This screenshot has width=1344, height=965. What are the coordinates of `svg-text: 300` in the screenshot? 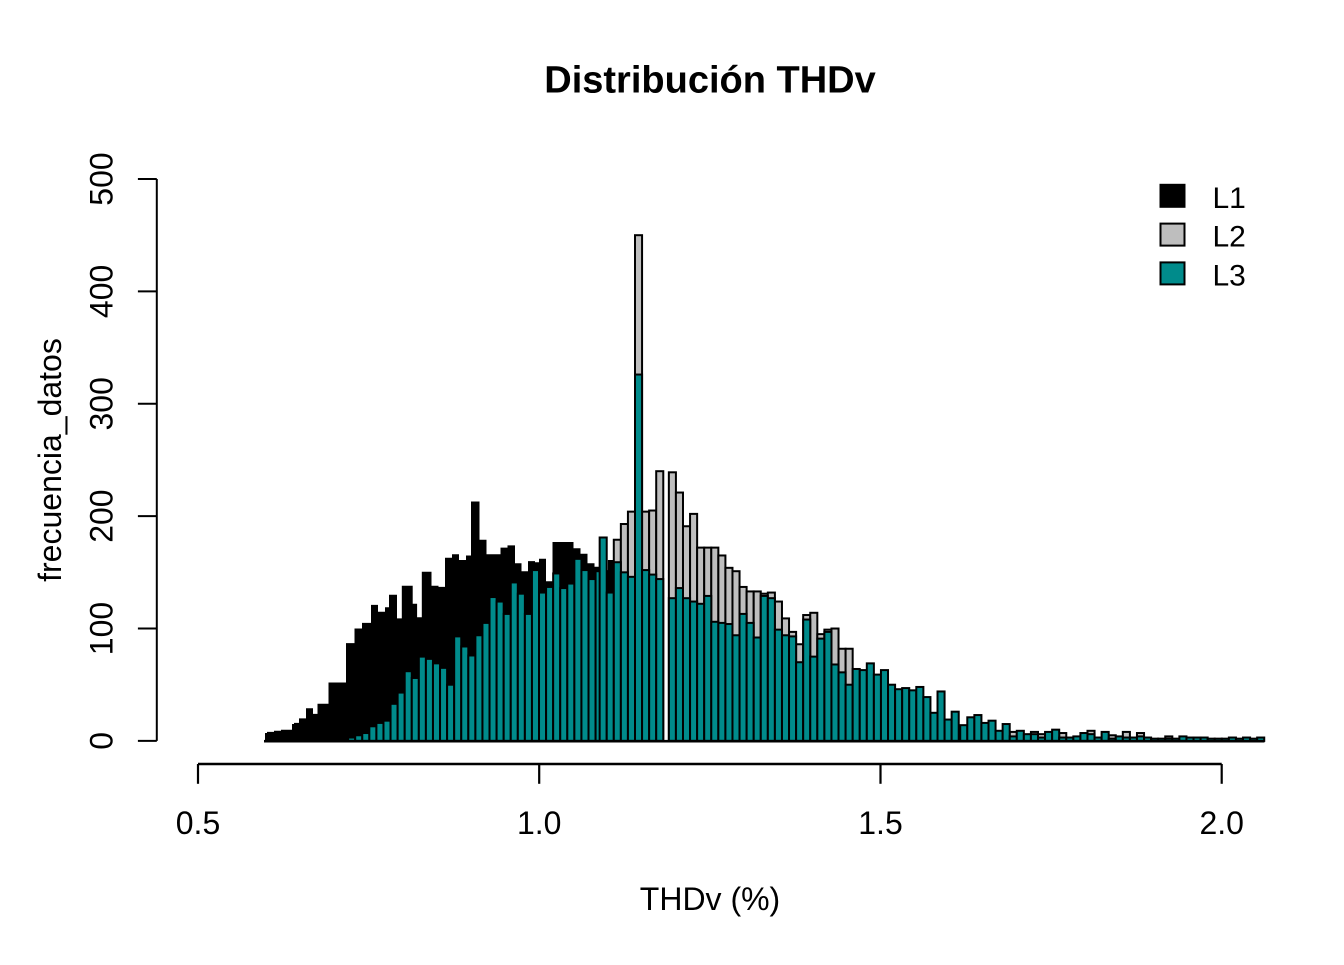 It's located at (102, 403).